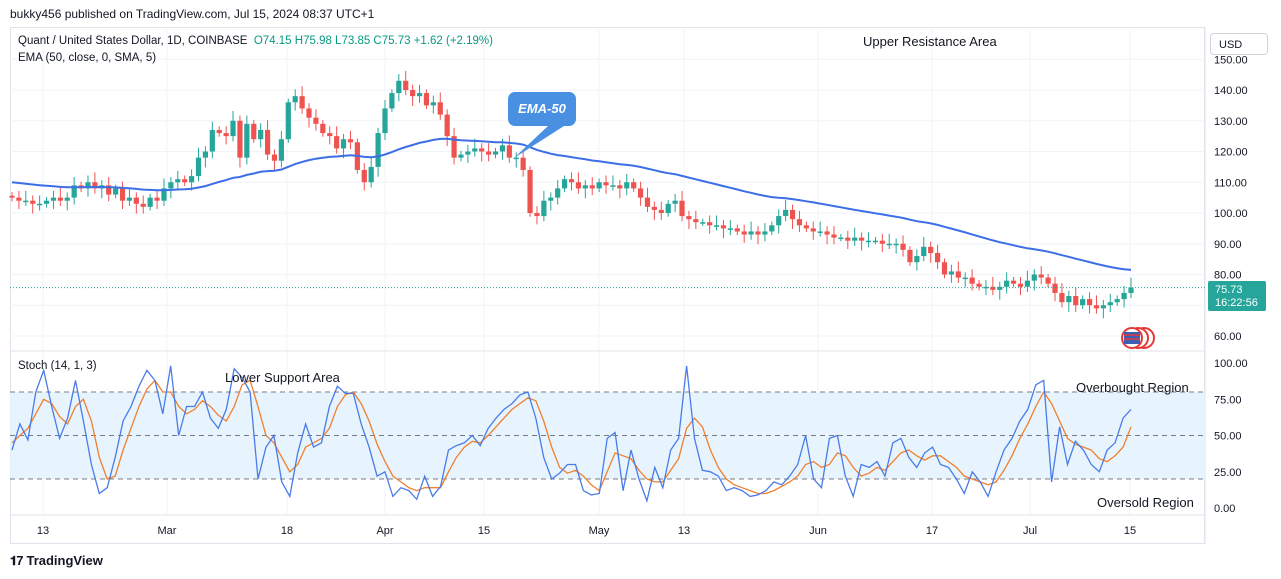  Describe the element at coordinates (17, 560) in the screenshot. I see `tradingview-logo-icon: 𝟏7` at that location.